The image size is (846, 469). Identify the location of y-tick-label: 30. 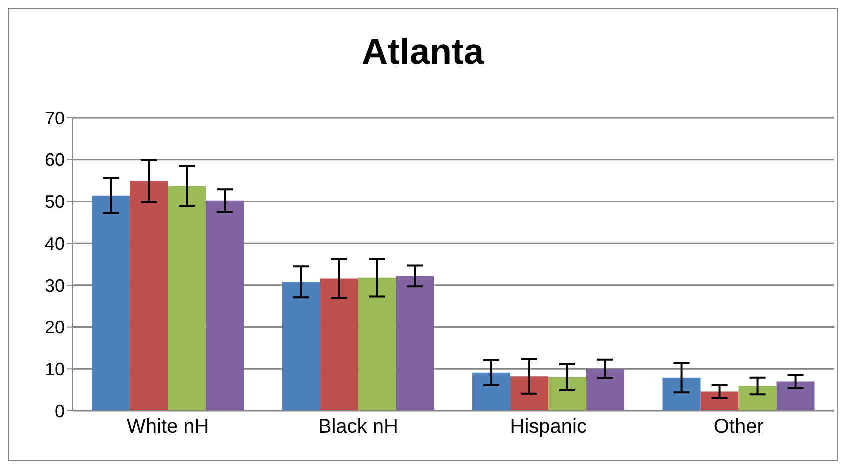
(54, 286).